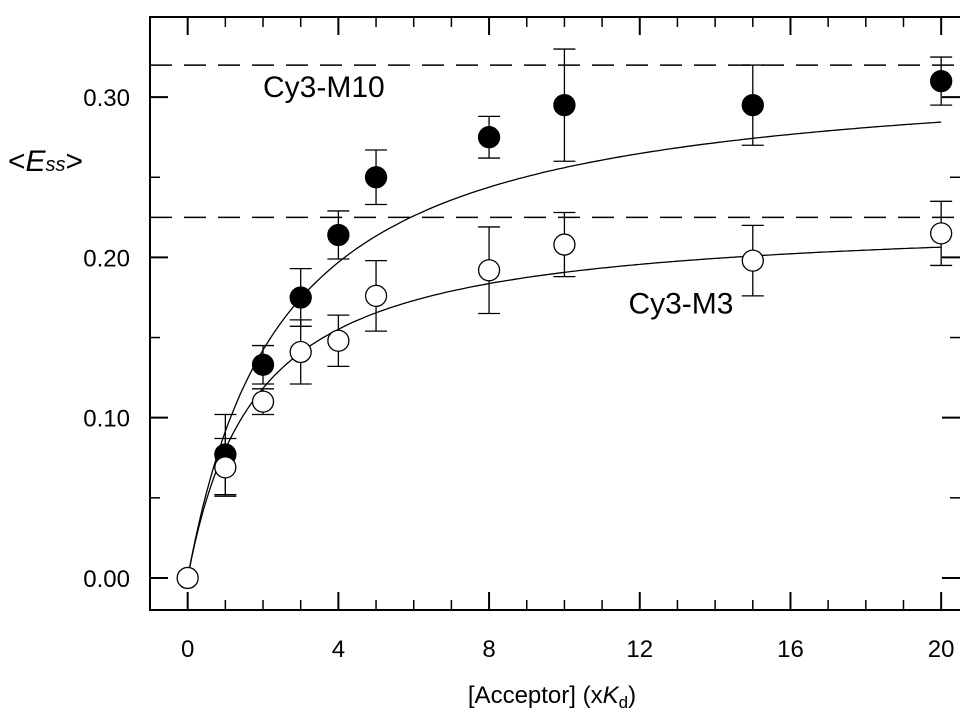 This screenshot has height=721, width=960. Describe the element at coordinates (338, 649) in the screenshot. I see `x-tick-label: 4` at that location.